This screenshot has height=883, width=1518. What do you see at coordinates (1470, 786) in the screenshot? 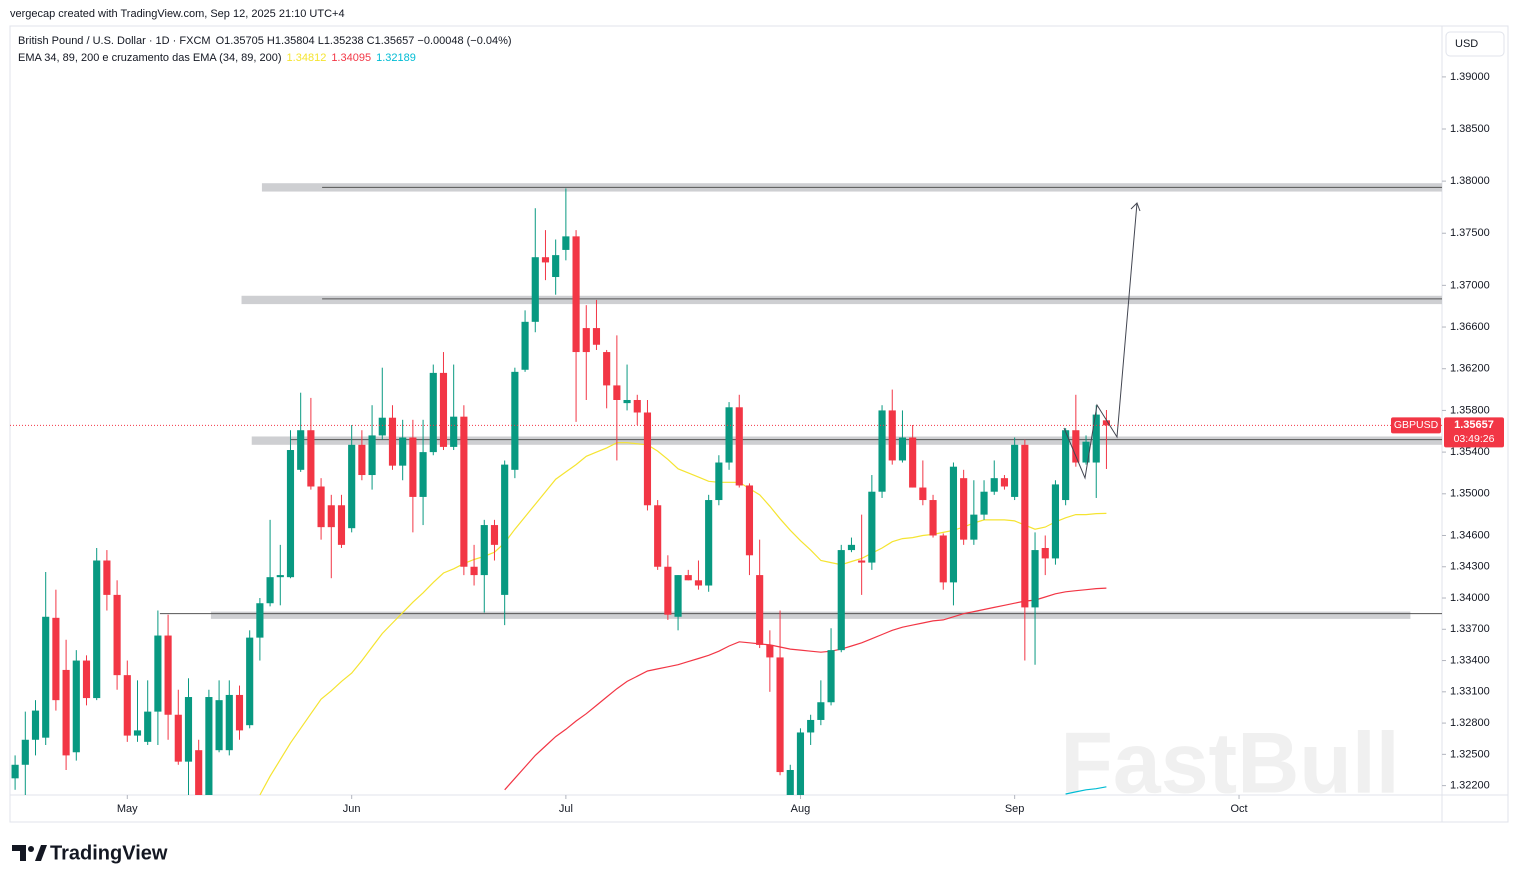
I see `y-tick-label: 1.32200` at bounding box center [1470, 786].